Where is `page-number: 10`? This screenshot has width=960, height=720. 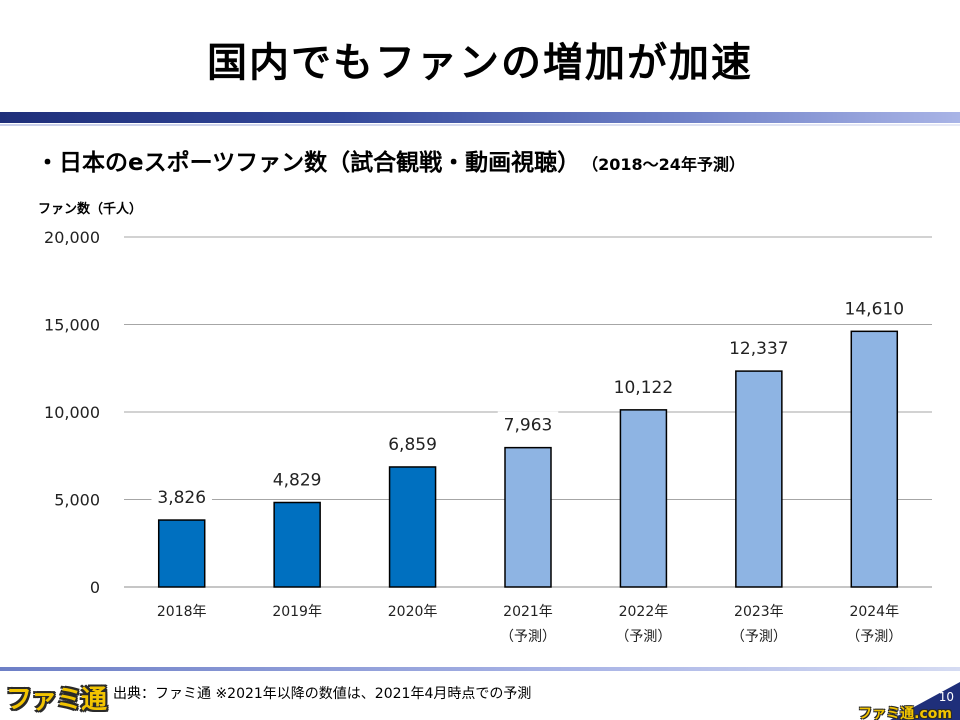
page-number: 10 is located at coordinates (946, 697).